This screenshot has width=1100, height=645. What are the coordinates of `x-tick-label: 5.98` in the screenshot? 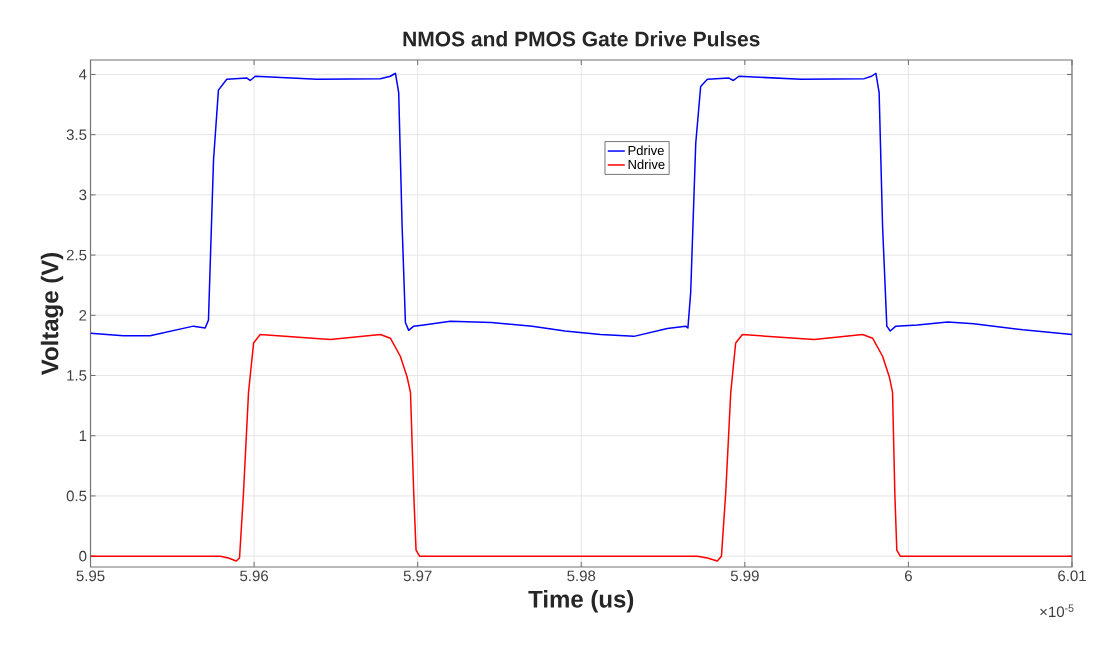 It's located at (581, 576).